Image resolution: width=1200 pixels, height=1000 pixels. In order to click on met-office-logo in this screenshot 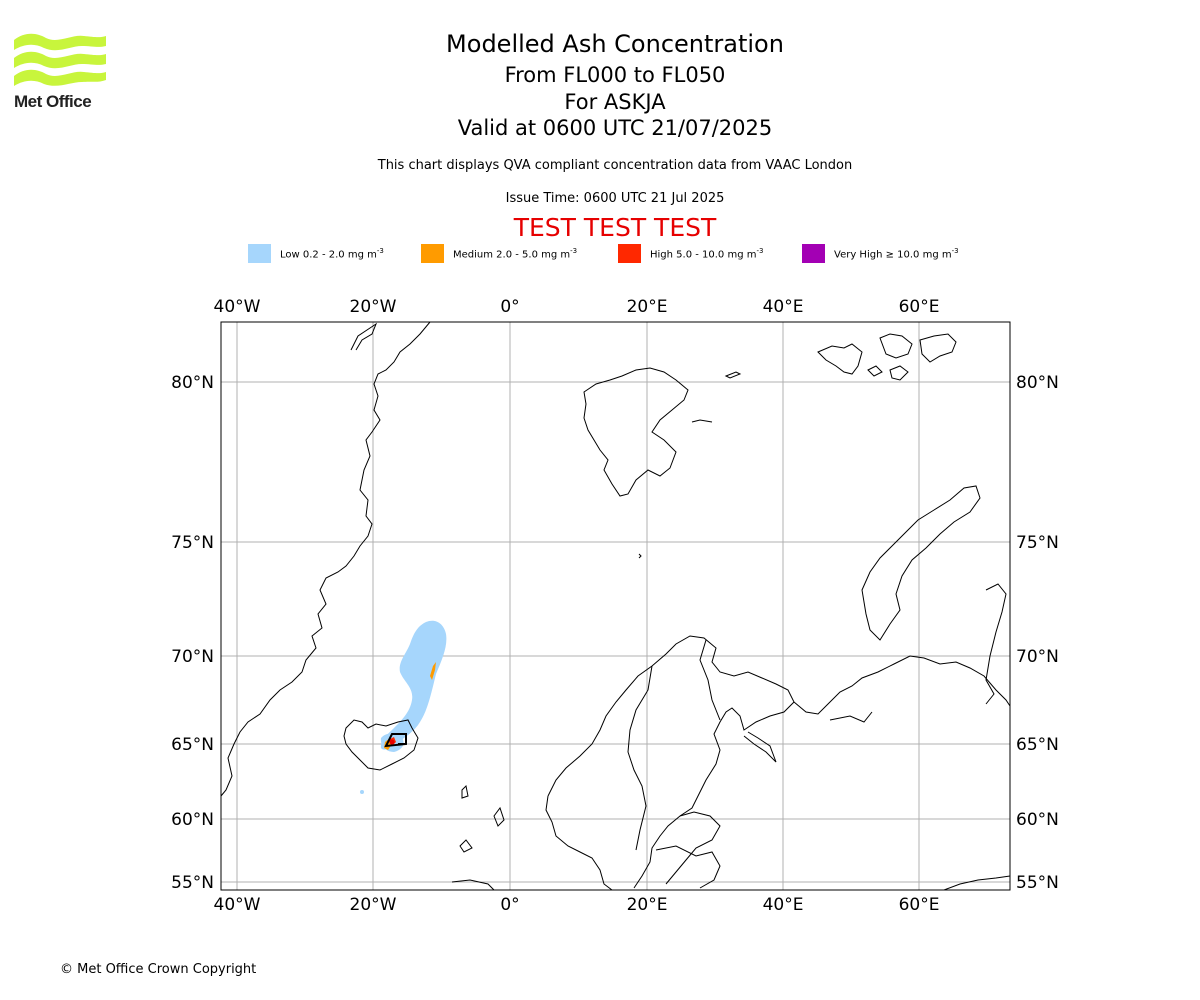, I will do `click(60, 59)`.